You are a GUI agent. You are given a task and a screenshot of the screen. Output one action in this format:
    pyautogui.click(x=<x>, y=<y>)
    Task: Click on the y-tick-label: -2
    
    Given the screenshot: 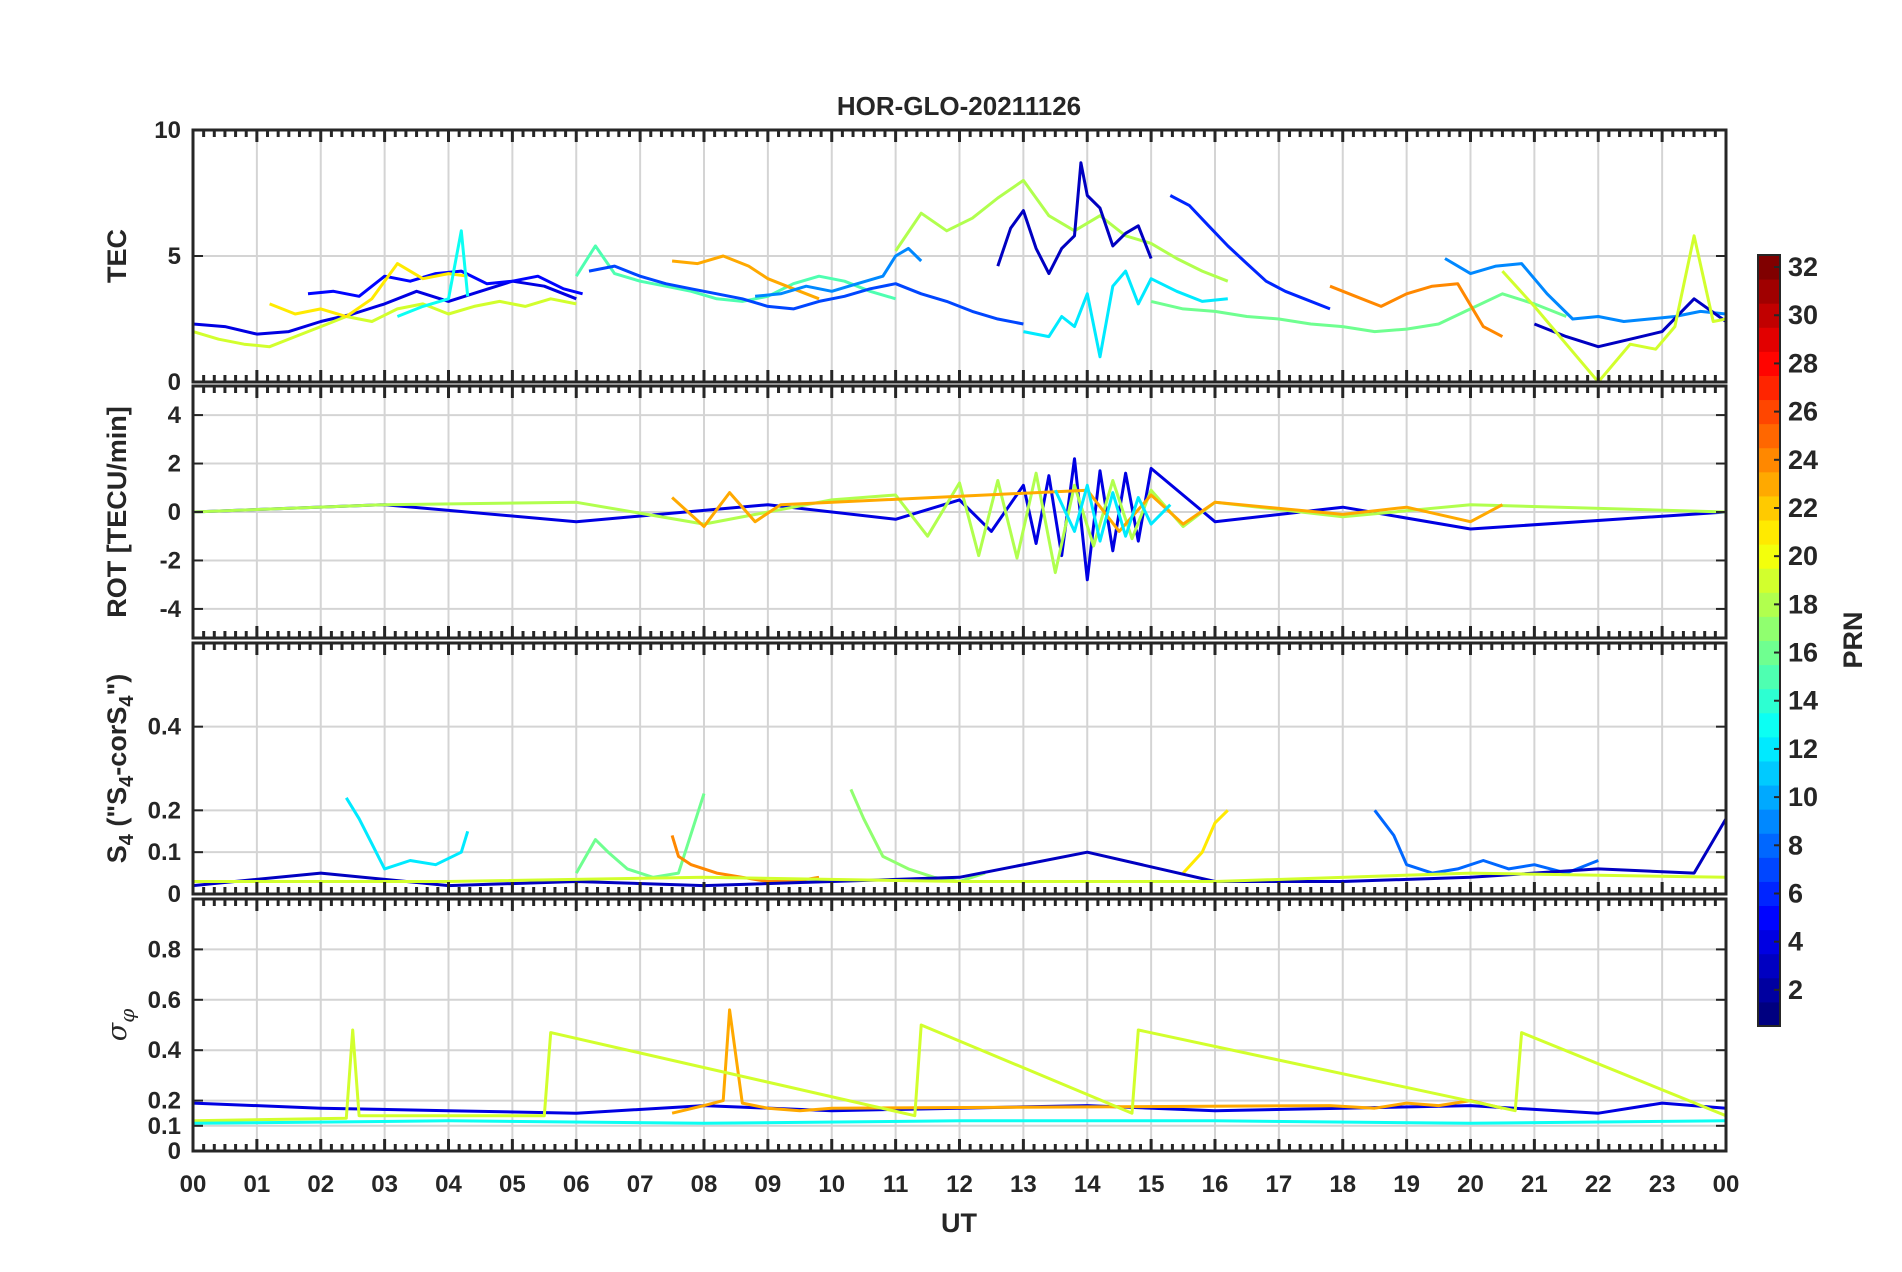 What is the action you would take?
    pyautogui.click(x=170, y=560)
    